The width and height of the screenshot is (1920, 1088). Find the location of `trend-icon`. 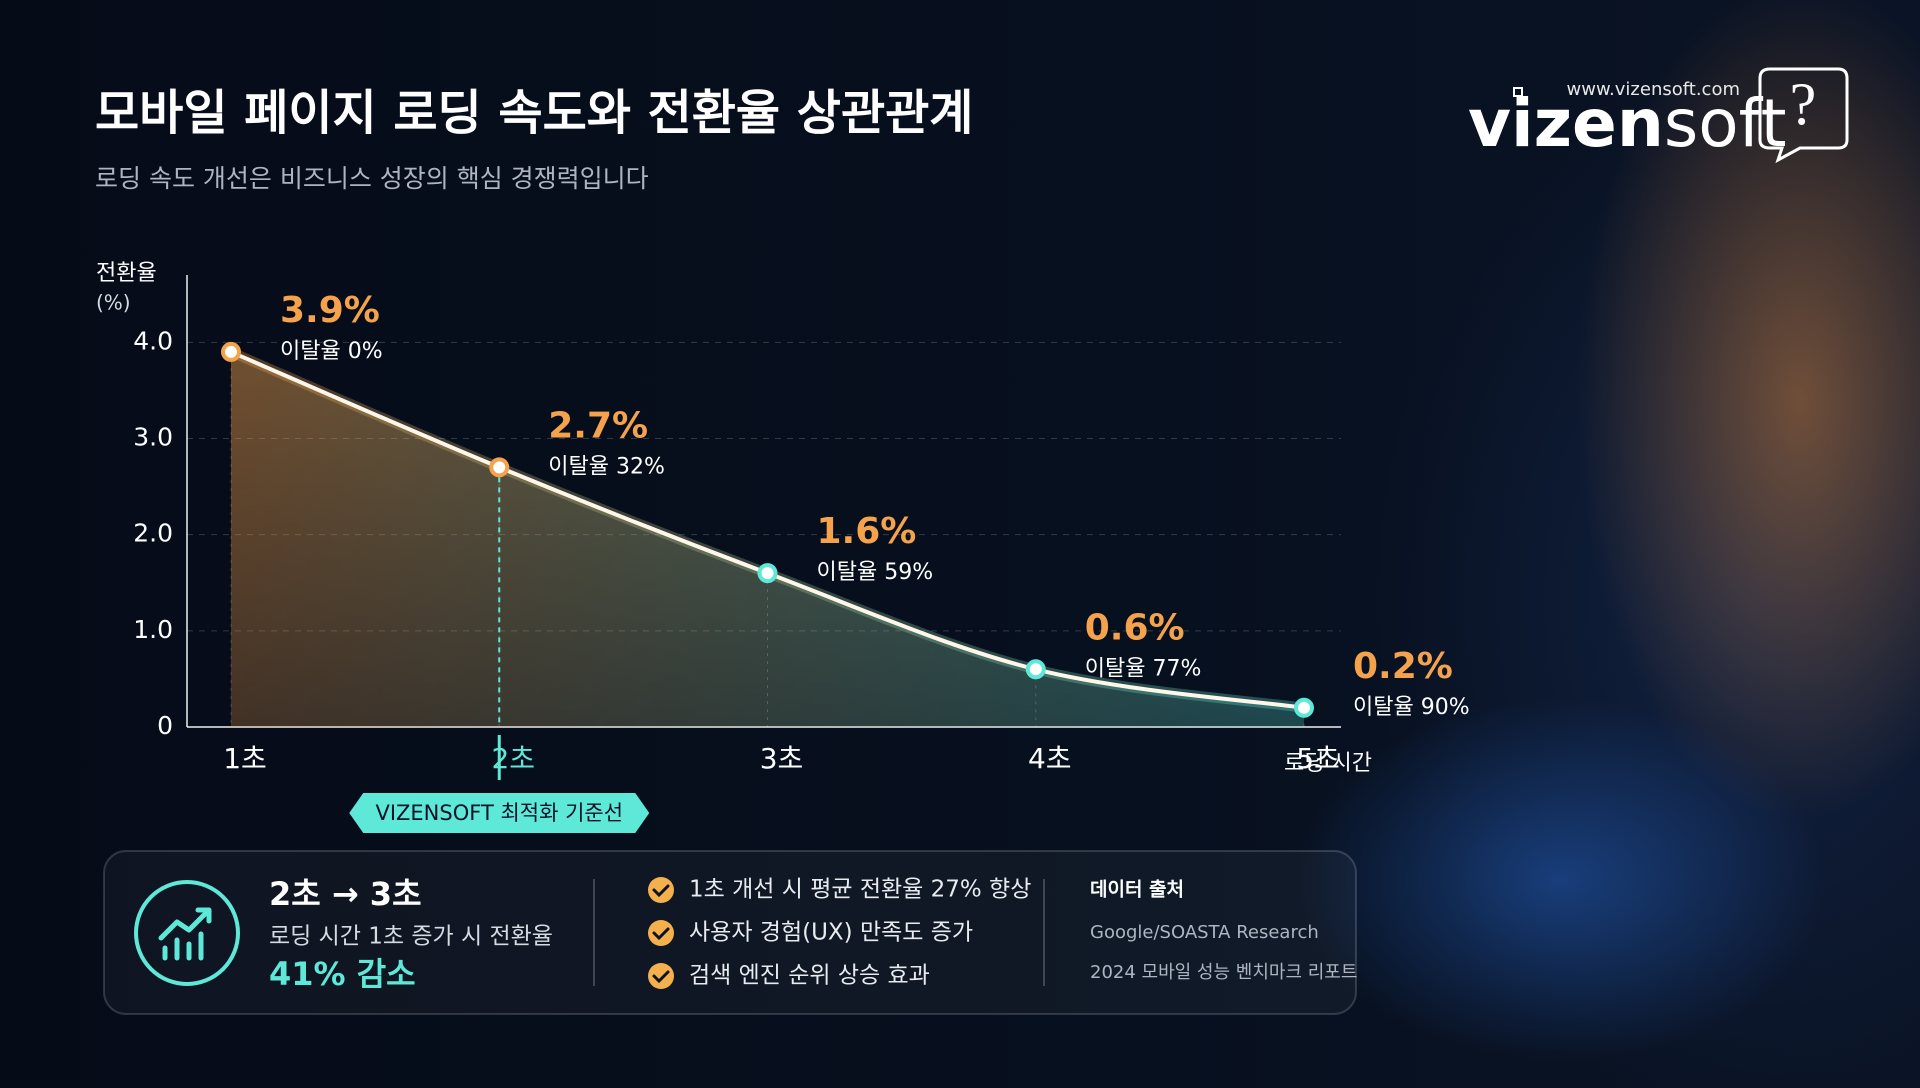

trend-icon is located at coordinates (187, 933).